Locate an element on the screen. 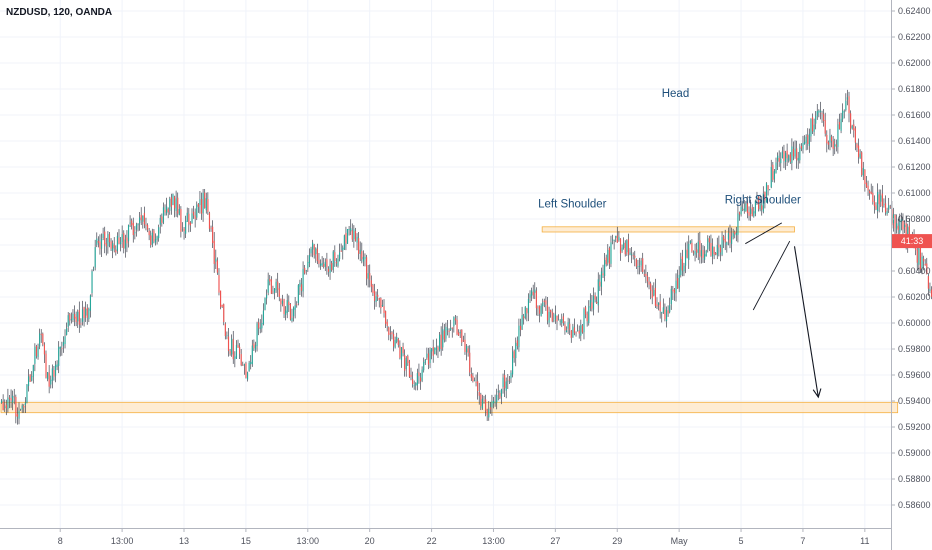 This screenshot has height=550, width=932. x-tick-label: 15 is located at coordinates (246, 541).